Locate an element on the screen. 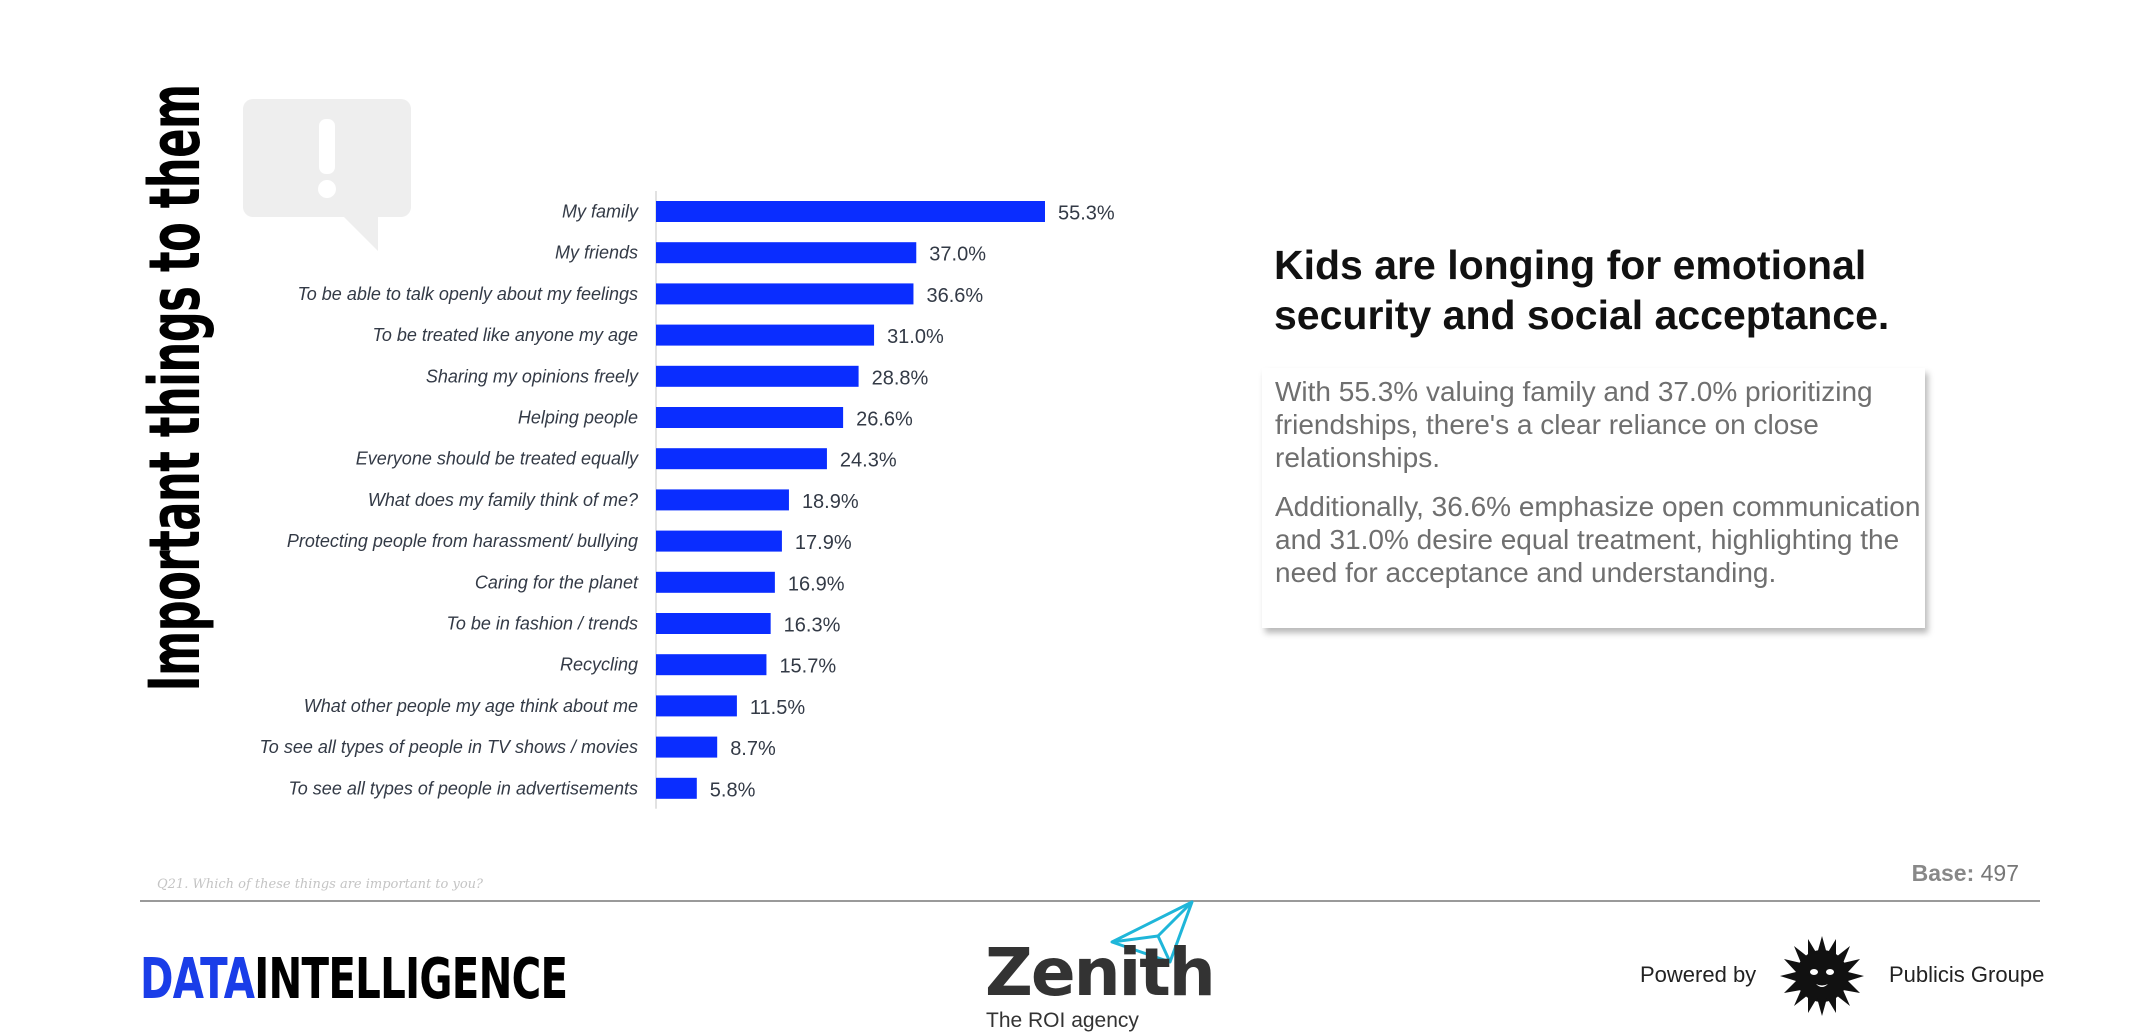  category-label: Everyone should be treated equally is located at coordinates (497, 459).